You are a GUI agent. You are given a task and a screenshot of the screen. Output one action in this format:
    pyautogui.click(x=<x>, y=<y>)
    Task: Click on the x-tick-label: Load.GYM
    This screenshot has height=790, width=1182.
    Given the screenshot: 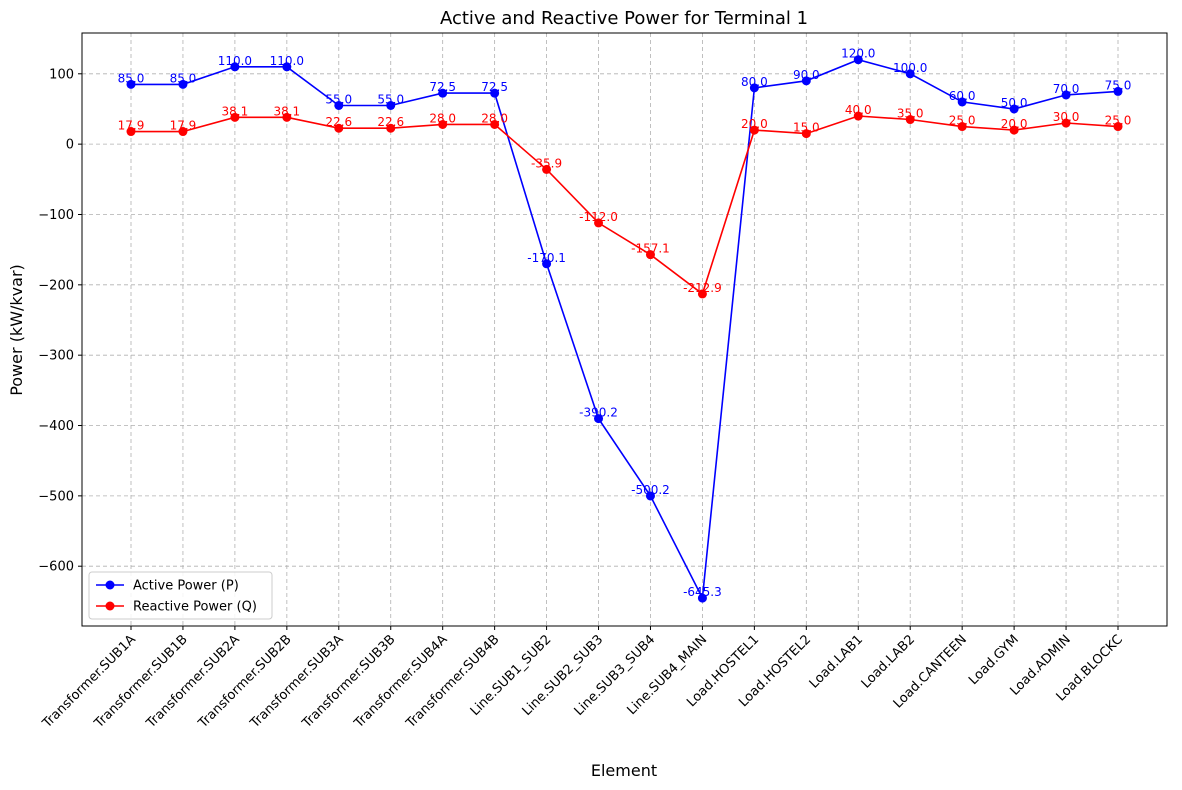 What is the action you would take?
    pyautogui.click(x=994, y=660)
    